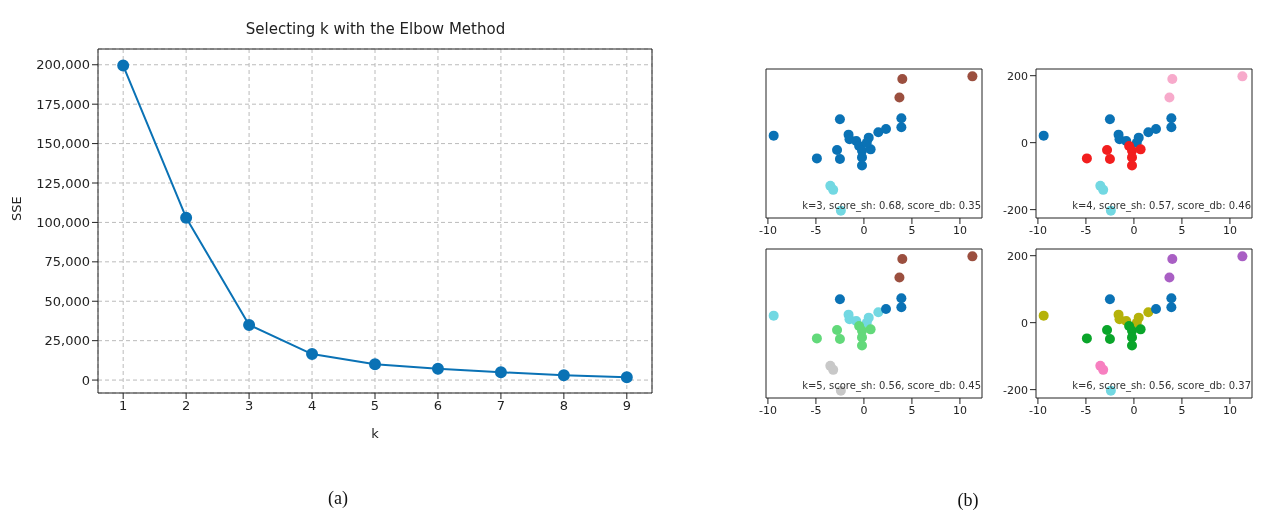  What do you see at coordinates (891, 205) in the screenshot?
I see `annotation: k=3, score_sh: 0.68, score_db: 0.35` at bounding box center [891, 205].